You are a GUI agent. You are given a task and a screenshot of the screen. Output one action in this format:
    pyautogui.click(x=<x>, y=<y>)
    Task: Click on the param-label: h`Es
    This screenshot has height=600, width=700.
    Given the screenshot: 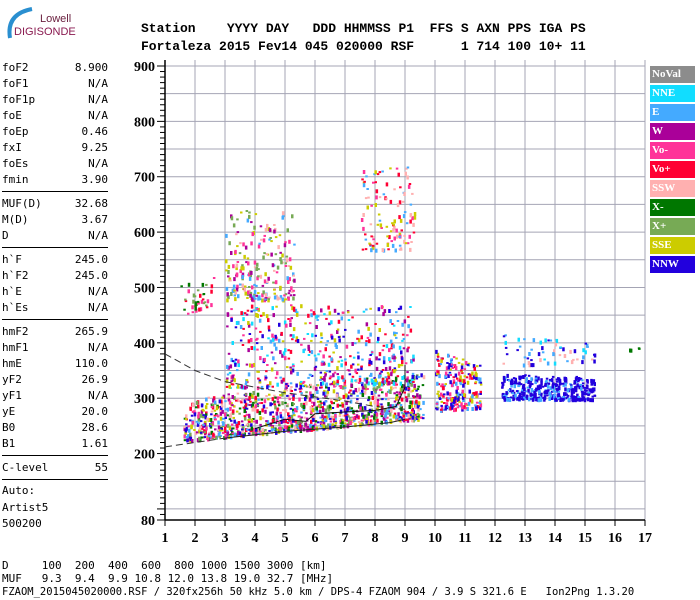 What is the action you would take?
    pyautogui.click(x=15, y=307)
    